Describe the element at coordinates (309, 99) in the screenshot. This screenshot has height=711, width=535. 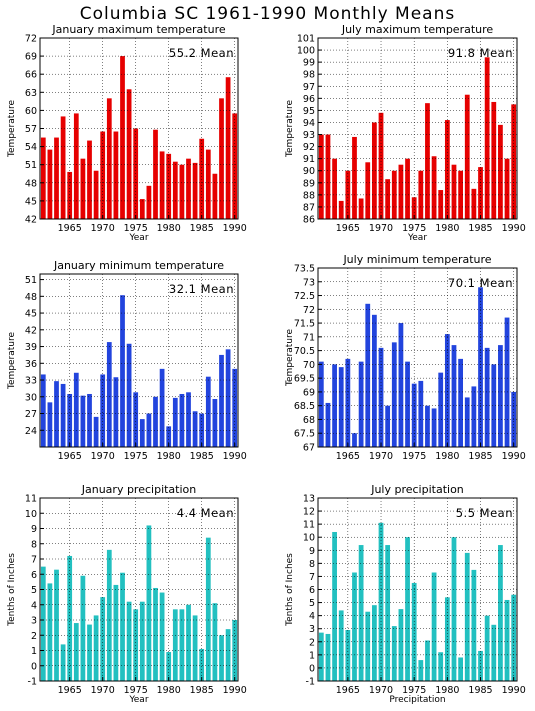
I see `y-tick-label: 96` at that location.